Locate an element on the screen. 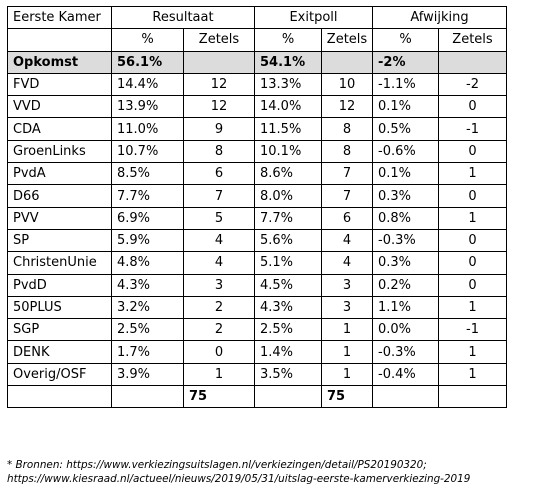 The width and height of the screenshot is (538, 493). party-name-cell: PvdA is located at coordinates (59, 174).